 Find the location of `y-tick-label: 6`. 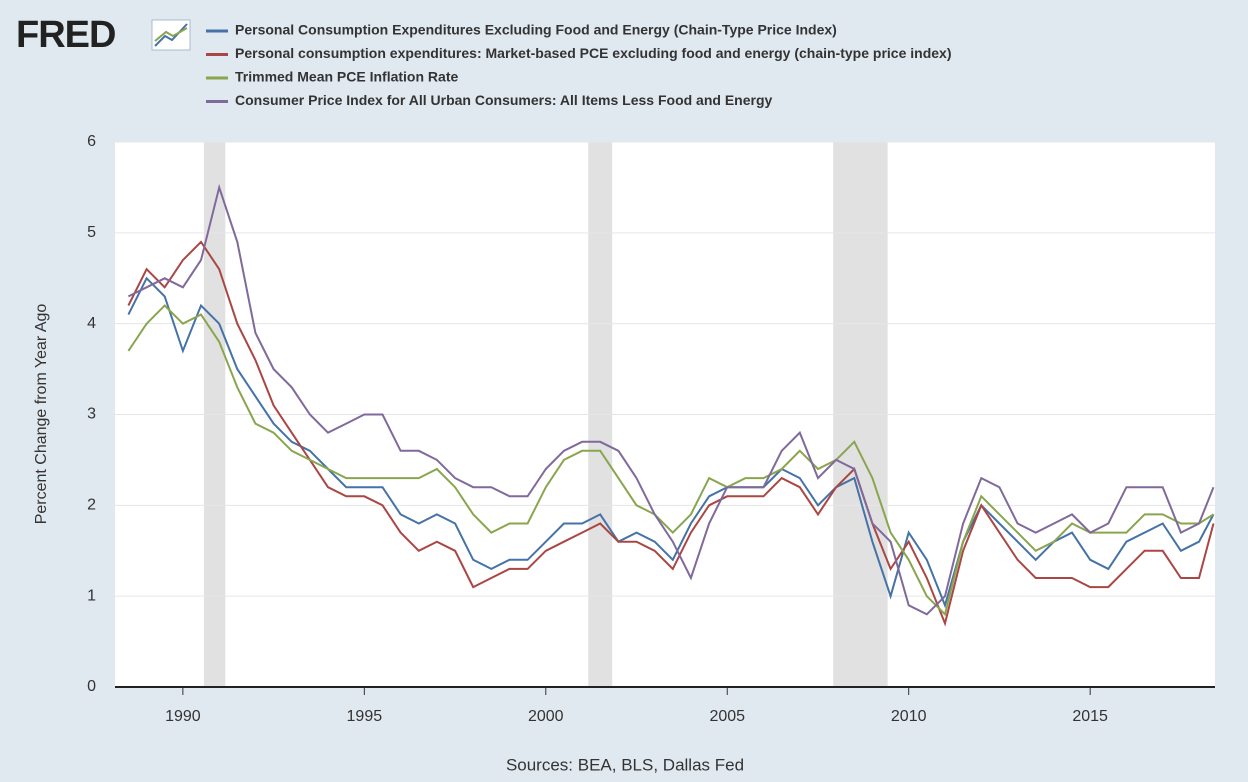

y-tick-label: 6 is located at coordinates (91, 141).